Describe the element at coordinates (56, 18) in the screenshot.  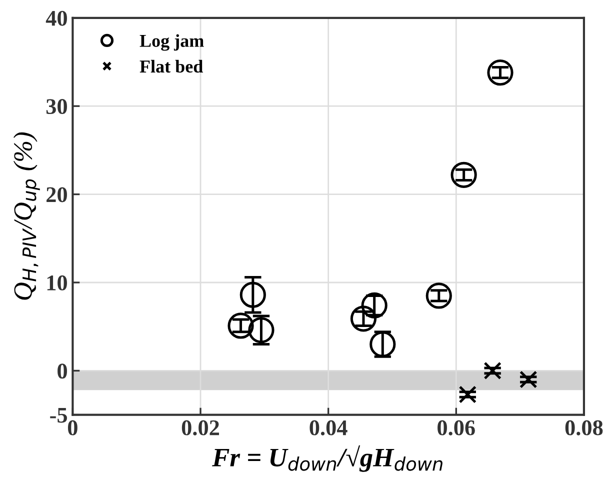
I see `y-tick-label: 40` at that location.